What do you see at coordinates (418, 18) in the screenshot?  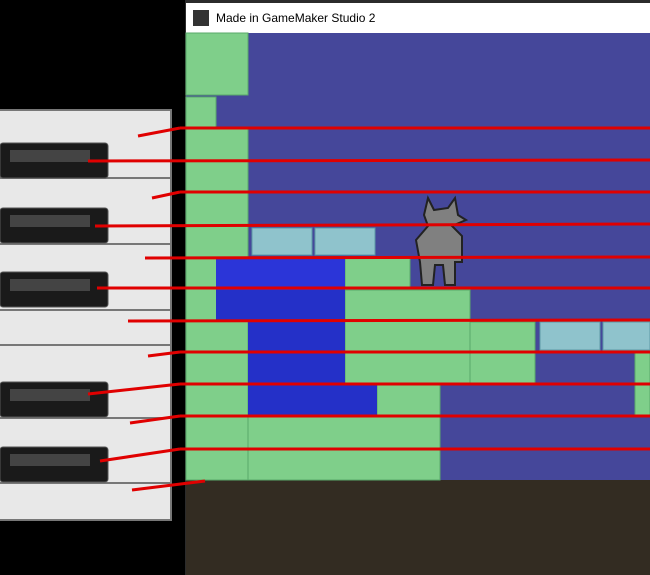 I see `title-bar` at bounding box center [418, 18].